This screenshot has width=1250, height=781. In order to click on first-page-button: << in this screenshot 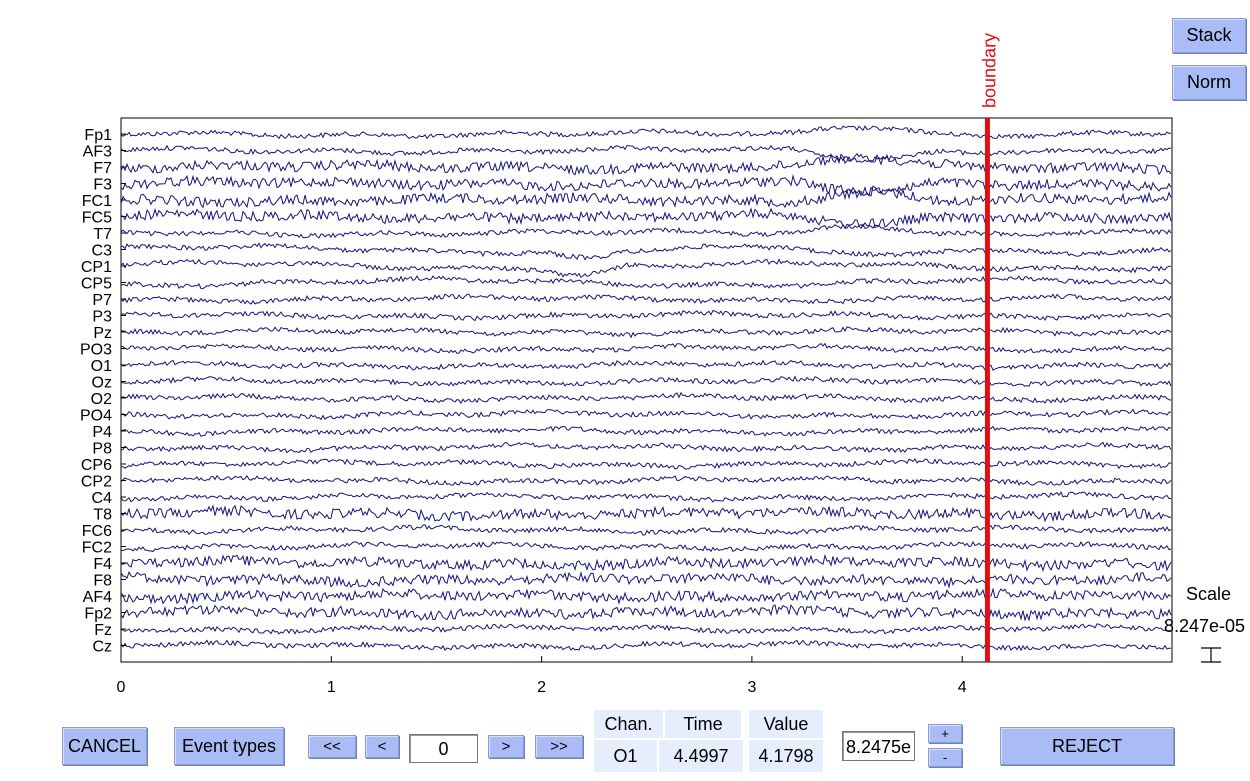, I will do `click(332, 746)`.